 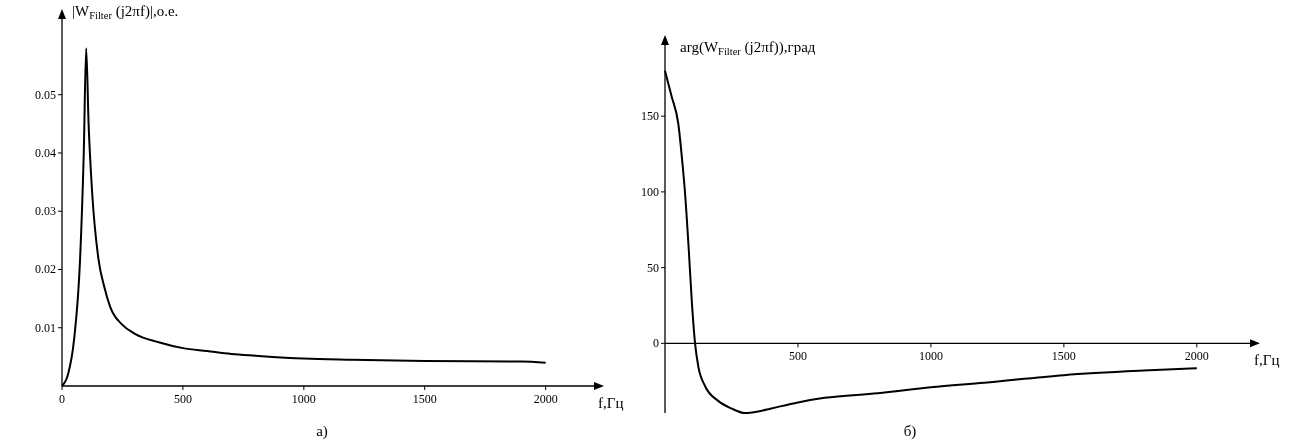 I want to click on y-tick-label: 0.04, so click(x=45, y=152).